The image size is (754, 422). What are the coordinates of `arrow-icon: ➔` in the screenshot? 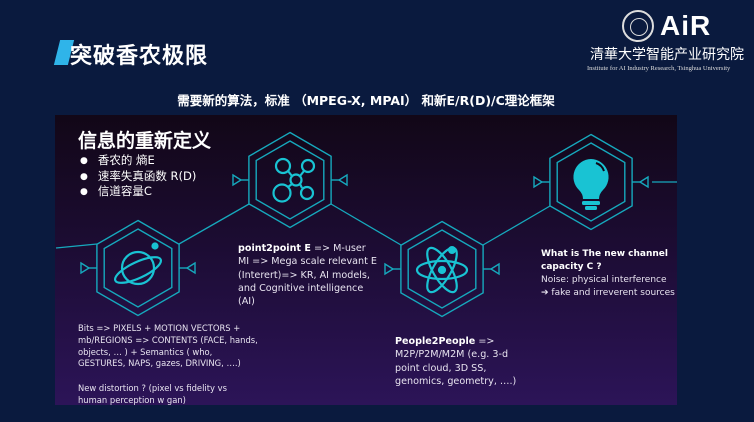 It's located at (545, 293).